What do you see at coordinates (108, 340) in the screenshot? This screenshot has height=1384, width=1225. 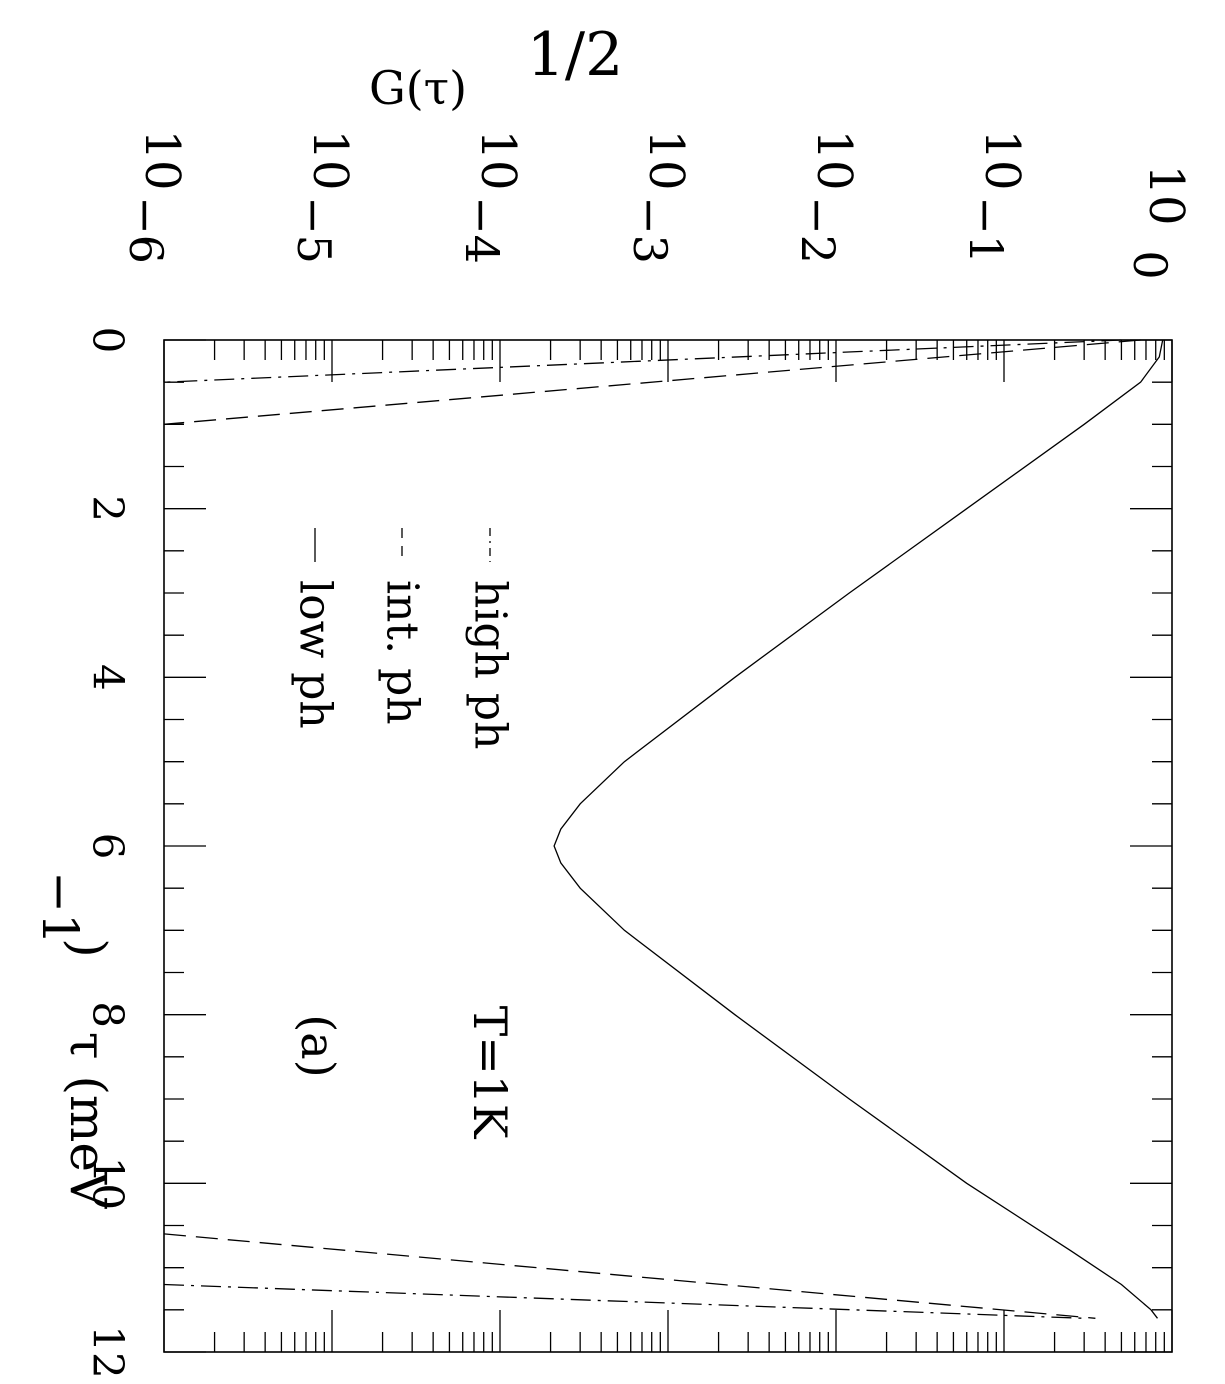 I see `x-tick-label: 0` at bounding box center [108, 340].